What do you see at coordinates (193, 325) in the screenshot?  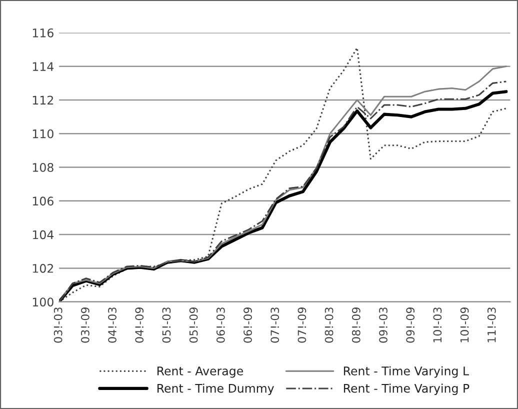 I see `x-tick-label: 05!-09` at bounding box center [193, 325].